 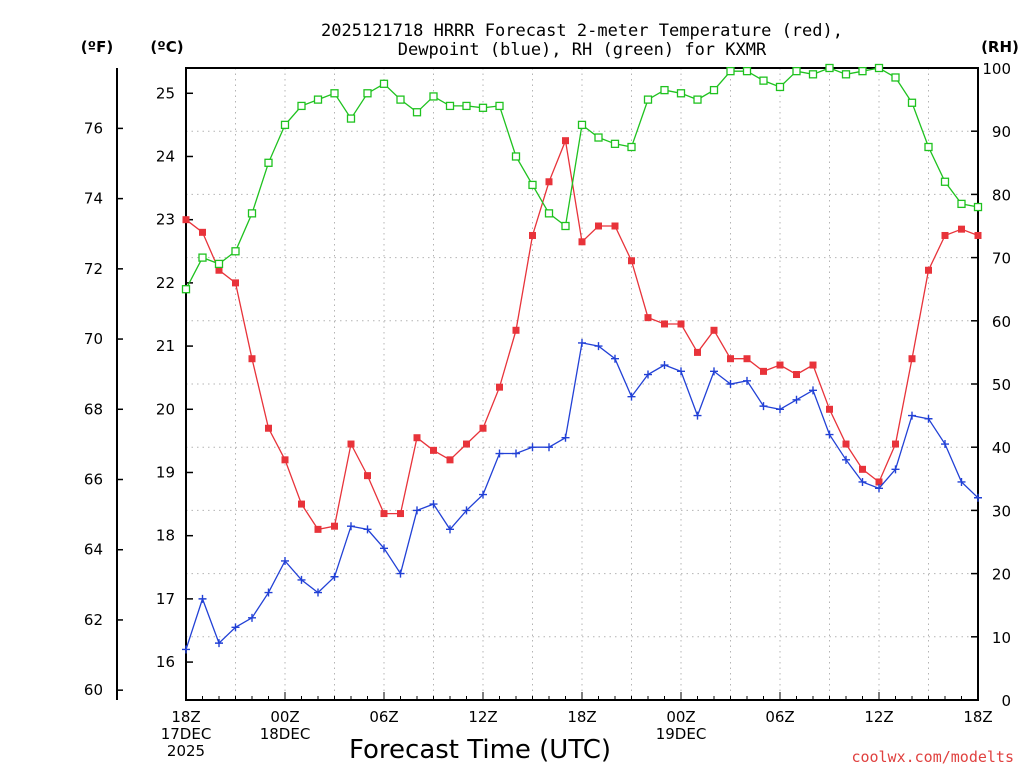 What do you see at coordinates (1000, 47) in the screenshot?
I see `rh-axis-label: (RH)` at bounding box center [1000, 47].